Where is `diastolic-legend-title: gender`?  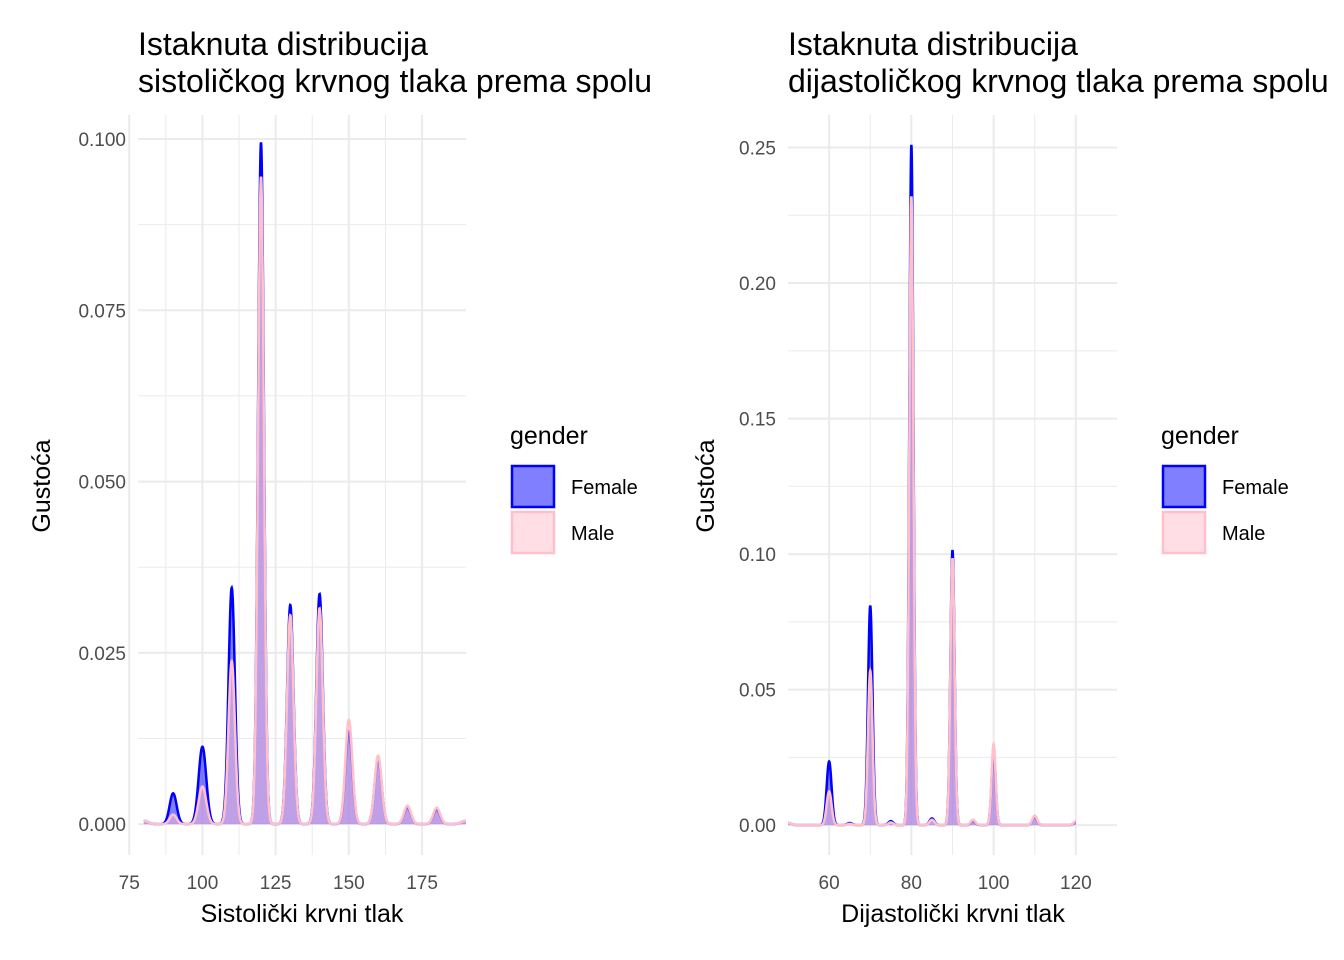 diastolic-legend-title: gender is located at coordinates (1200, 436).